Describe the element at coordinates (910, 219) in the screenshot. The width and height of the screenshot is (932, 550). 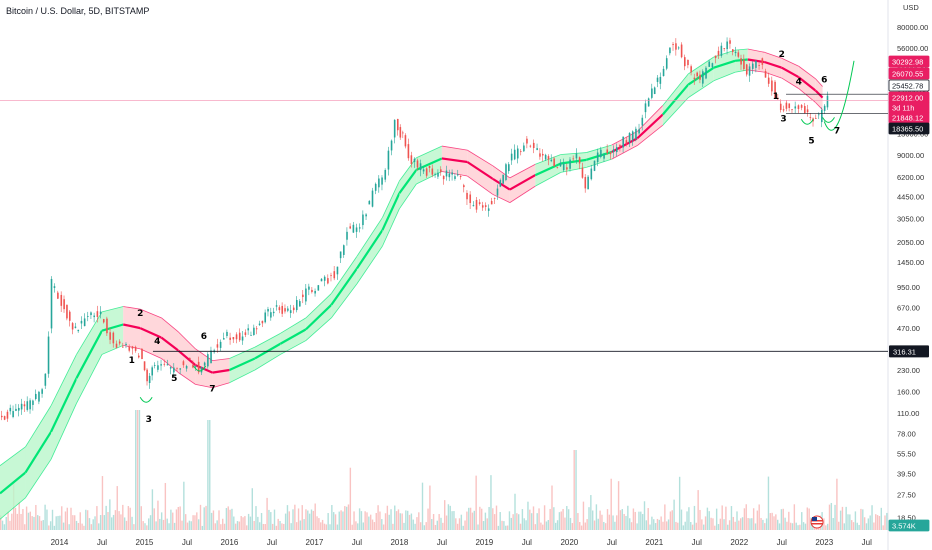
I see `y-tick-label: 3050.00` at that location.